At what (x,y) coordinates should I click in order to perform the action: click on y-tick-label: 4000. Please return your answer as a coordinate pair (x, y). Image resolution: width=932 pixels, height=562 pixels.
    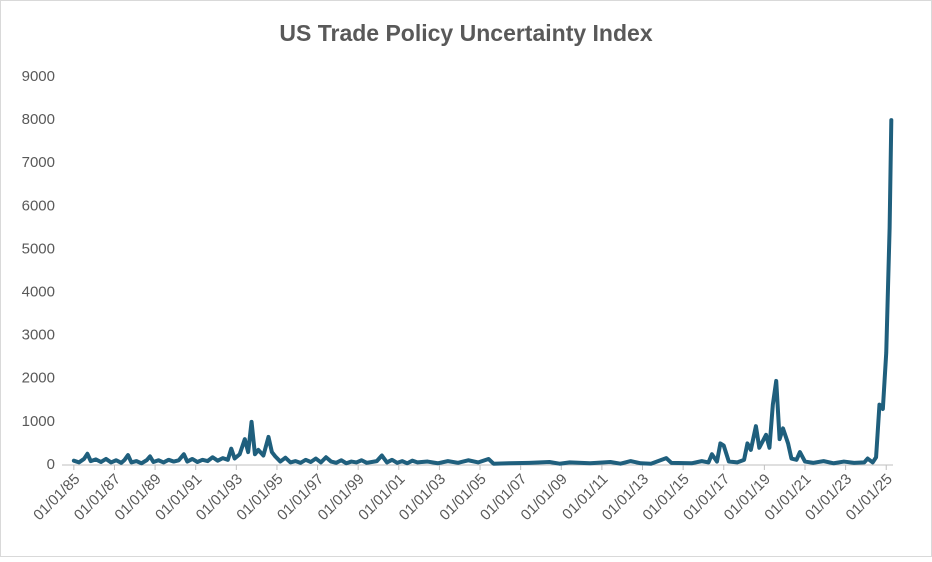
    Looking at the image, I should click on (38, 292).